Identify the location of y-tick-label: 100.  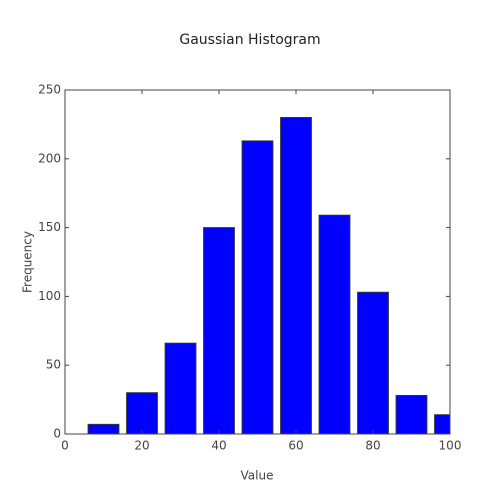
(49, 296).